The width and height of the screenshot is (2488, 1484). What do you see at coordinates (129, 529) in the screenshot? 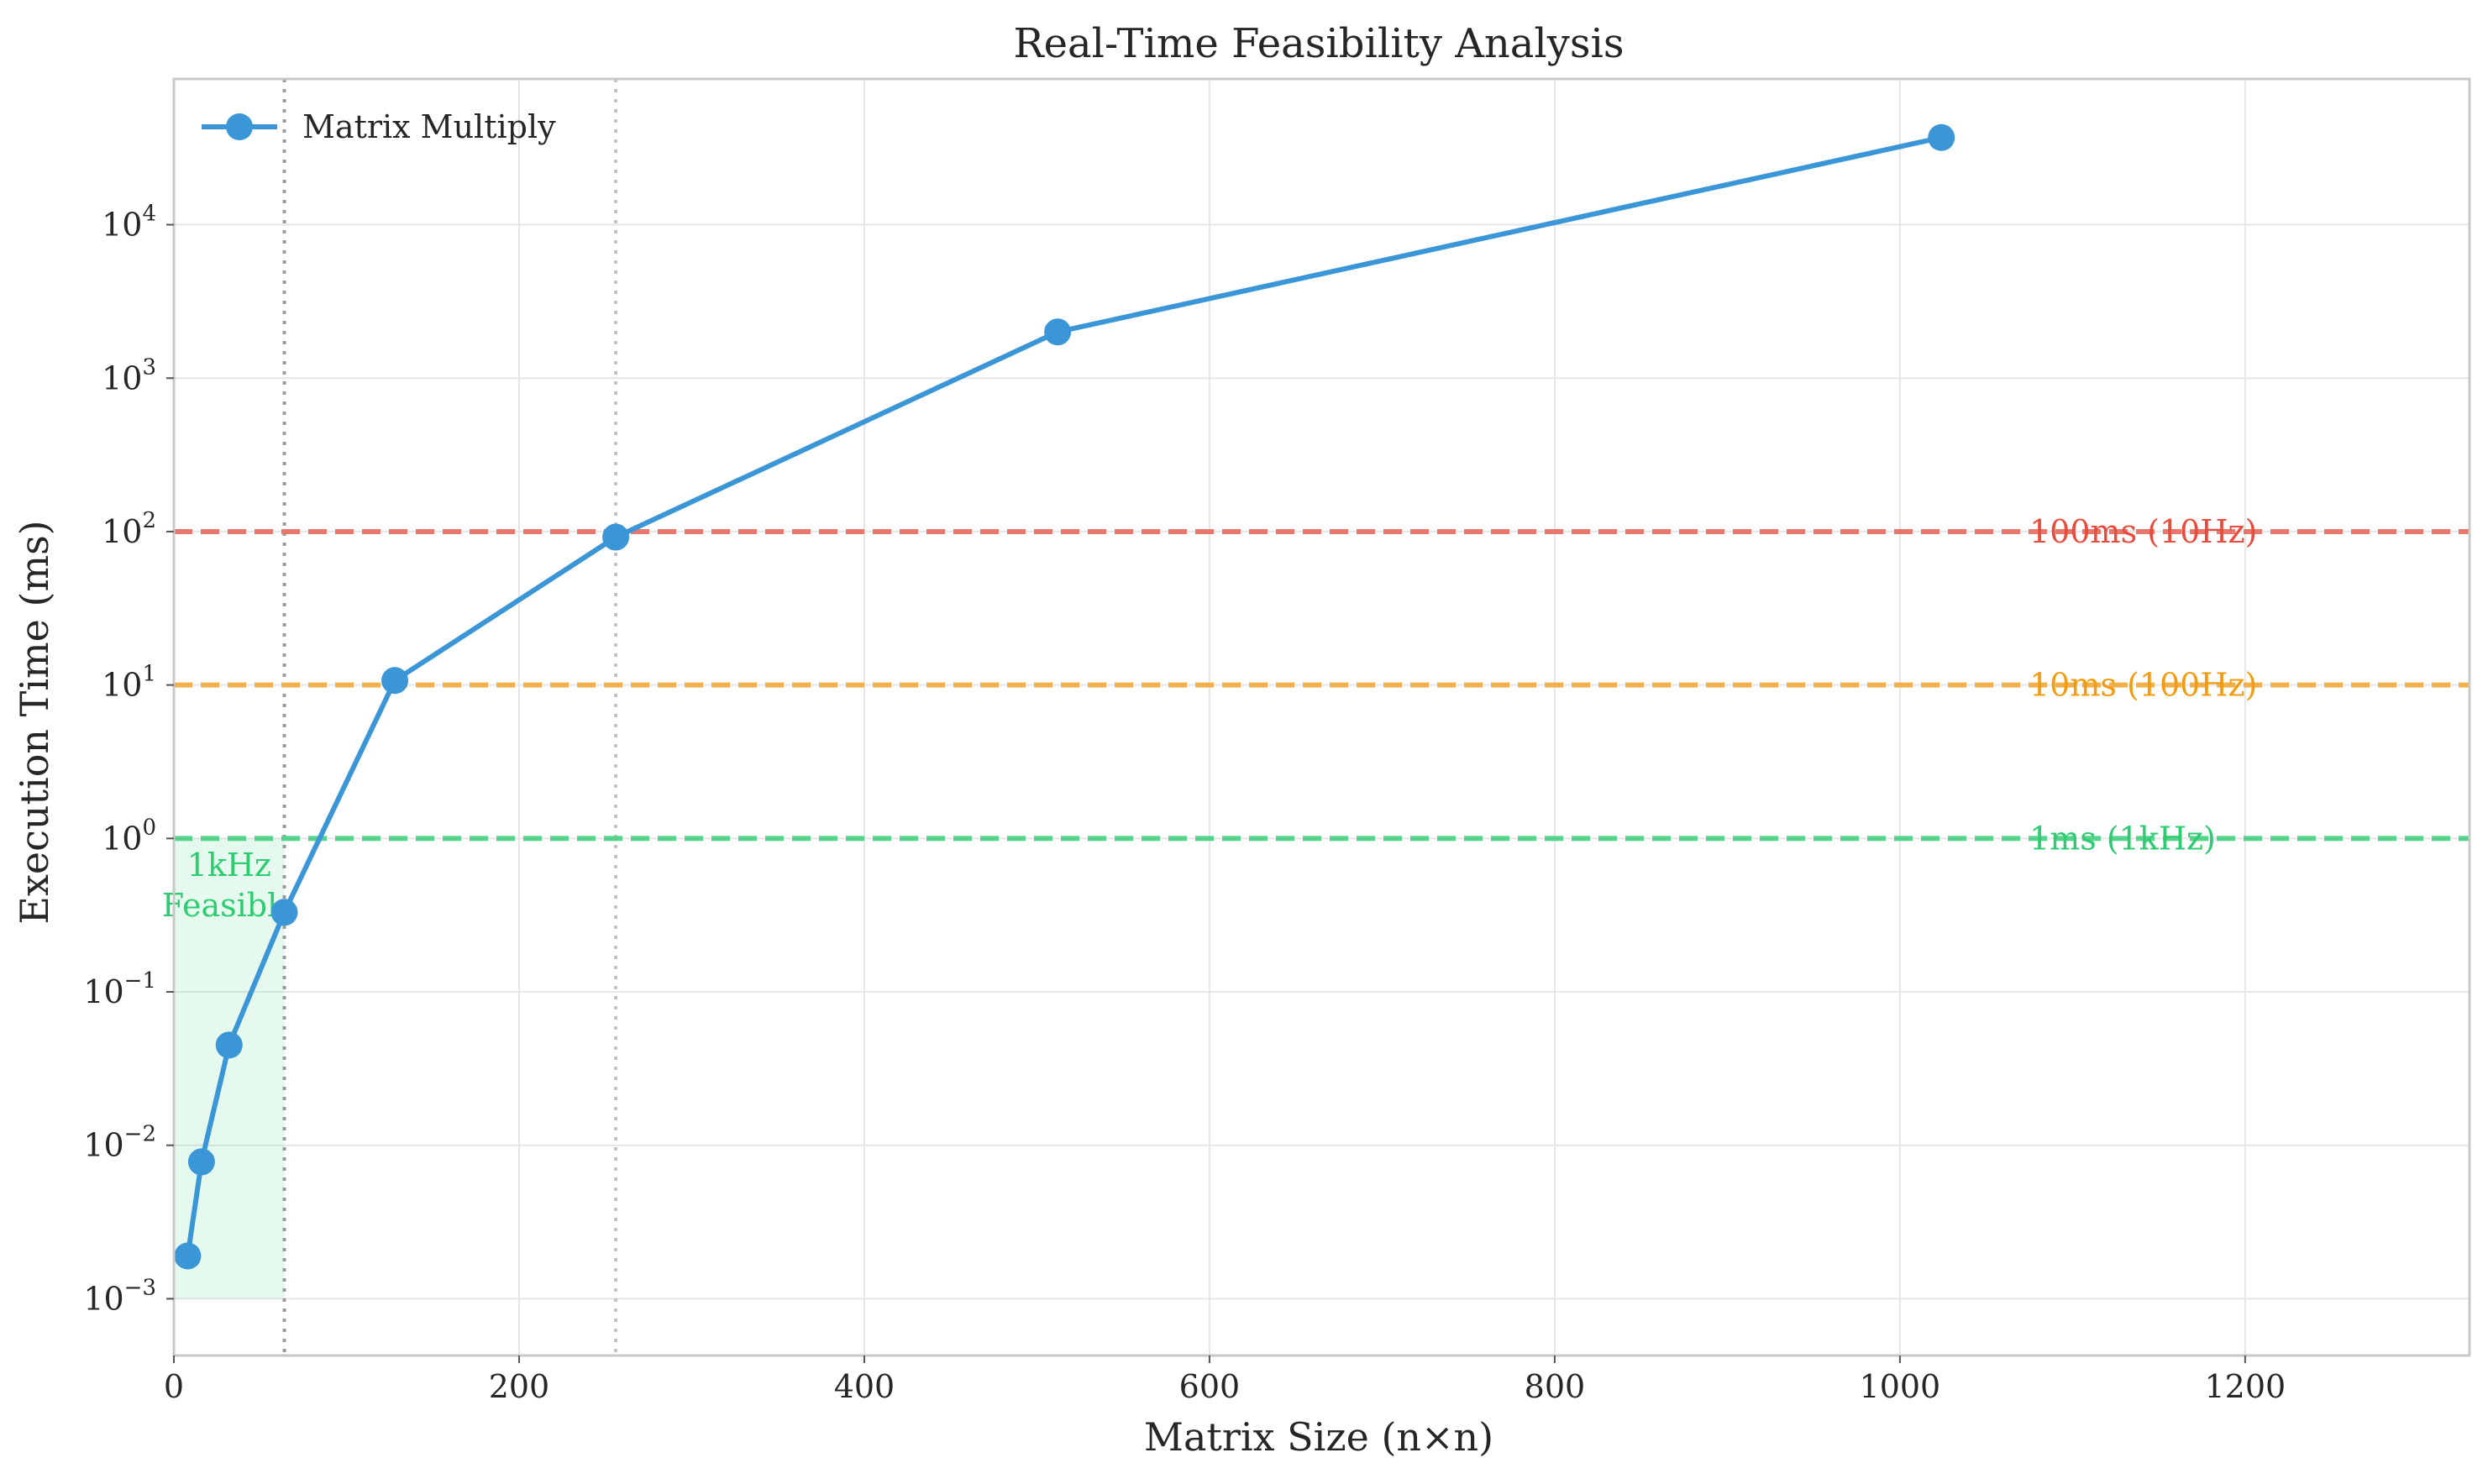
I see `y-tick-label: 10²` at bounding box center [129, 529].